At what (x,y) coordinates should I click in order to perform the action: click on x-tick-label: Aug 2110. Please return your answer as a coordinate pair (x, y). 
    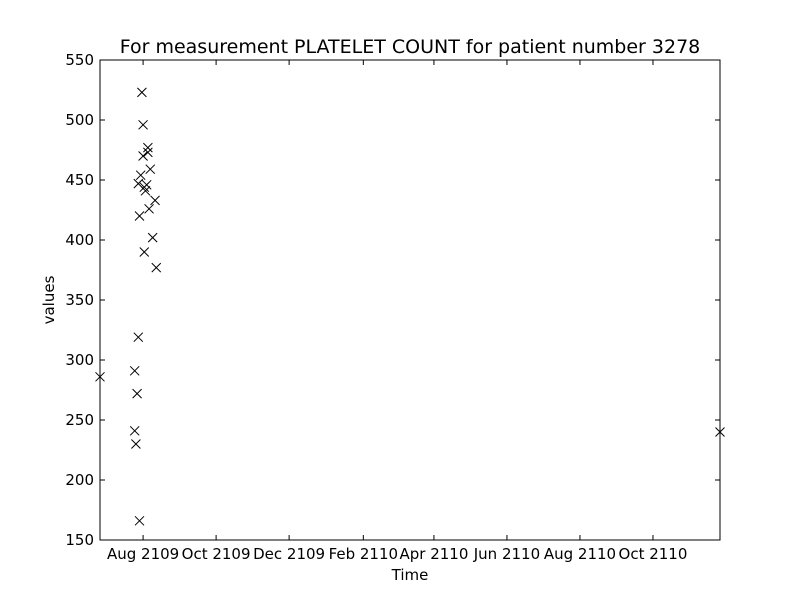
    Looking at the image, I should click on (580, 554).